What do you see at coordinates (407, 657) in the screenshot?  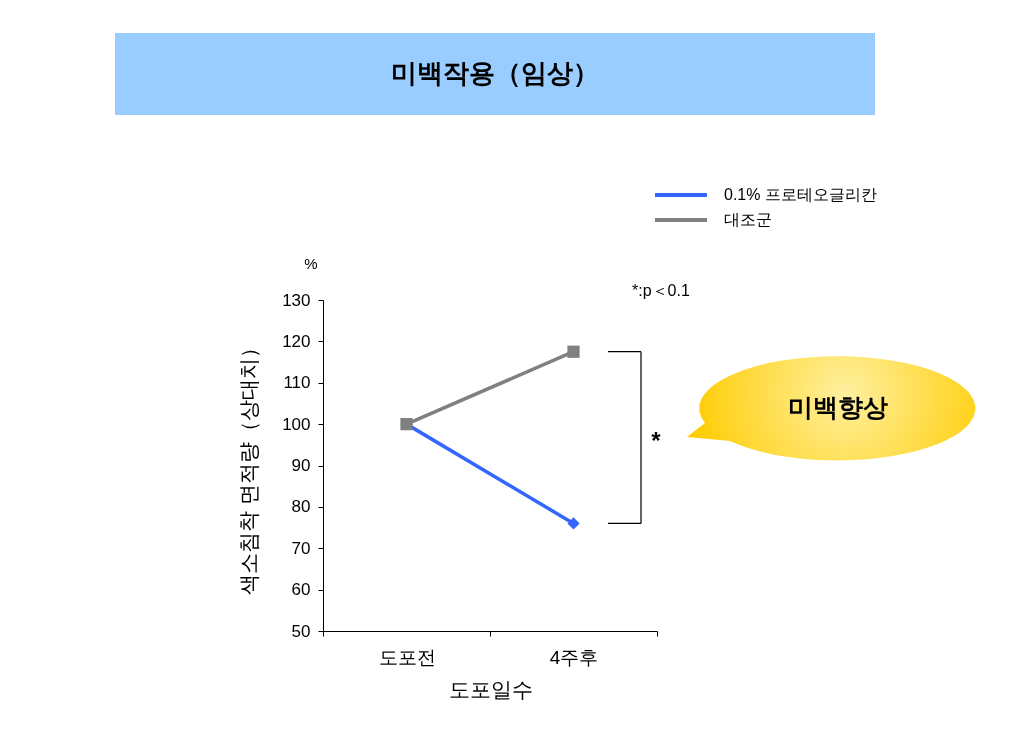 I see `x-tick-label: 도포전` at bounding box center [407, 657].